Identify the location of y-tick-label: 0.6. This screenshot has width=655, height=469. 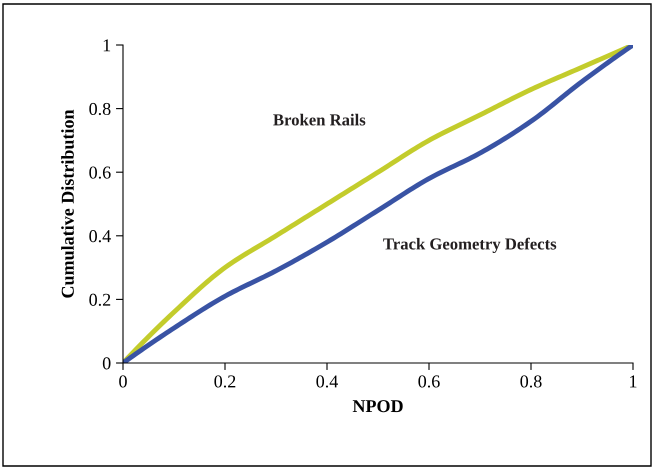
(100, 172).